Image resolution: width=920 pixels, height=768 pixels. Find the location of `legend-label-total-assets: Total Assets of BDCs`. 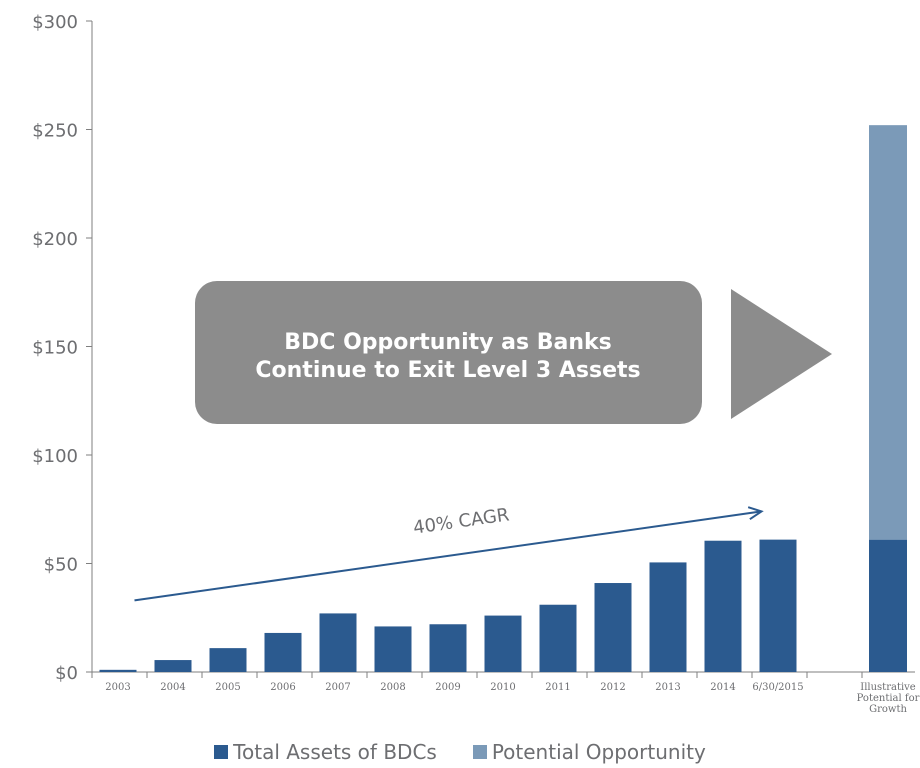

legend-label-total-assets: Total Assets of BDCs is located at coordinates (335, 752).